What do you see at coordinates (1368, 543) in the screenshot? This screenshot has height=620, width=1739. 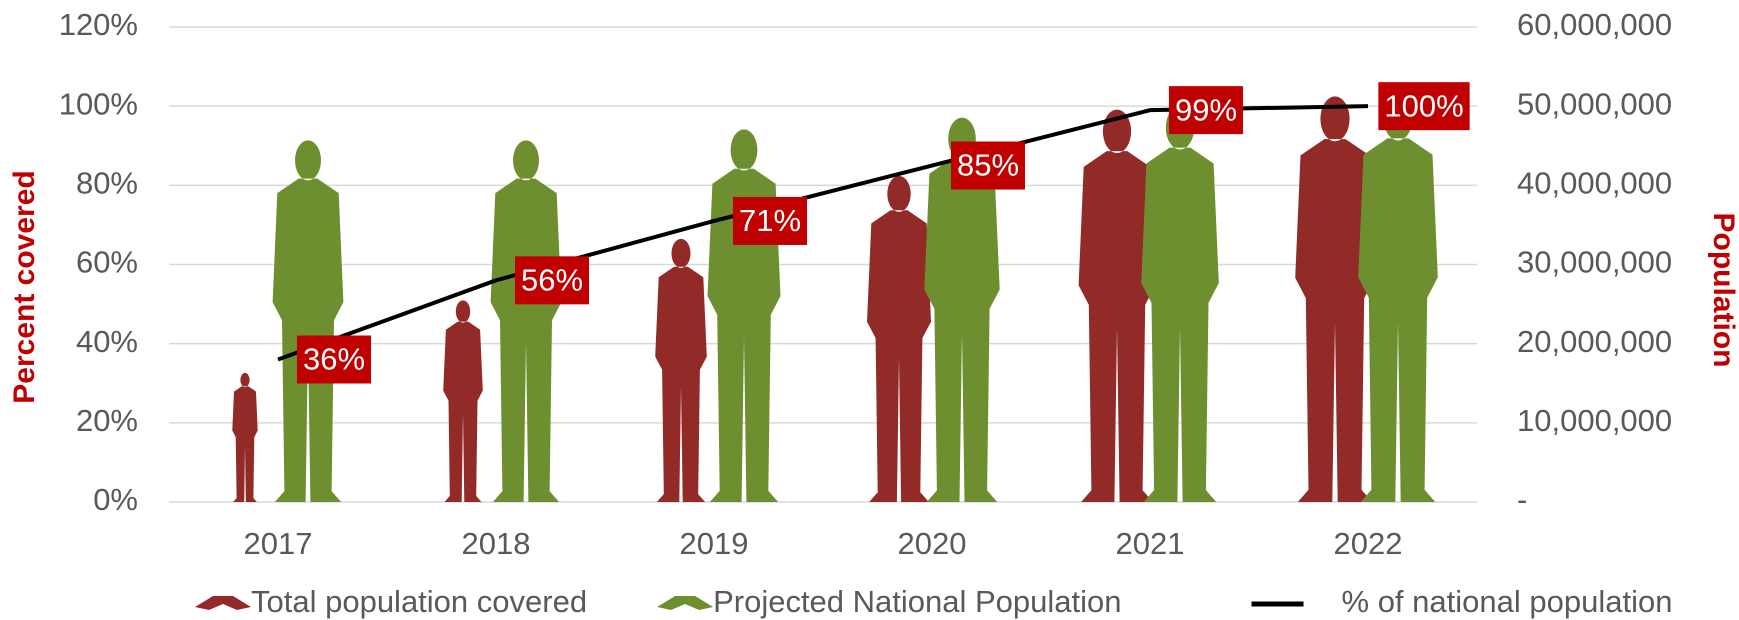 I see `x-tick-label: 2022` at bounding box center [1368, 543].